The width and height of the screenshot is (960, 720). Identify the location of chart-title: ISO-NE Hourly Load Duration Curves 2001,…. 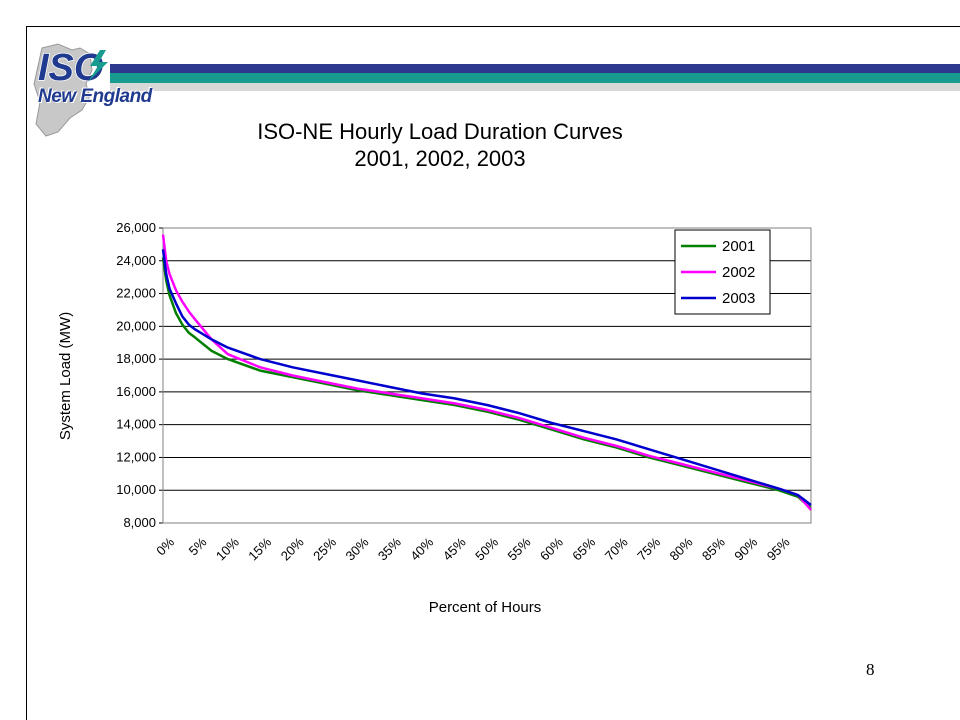
(440, 145).